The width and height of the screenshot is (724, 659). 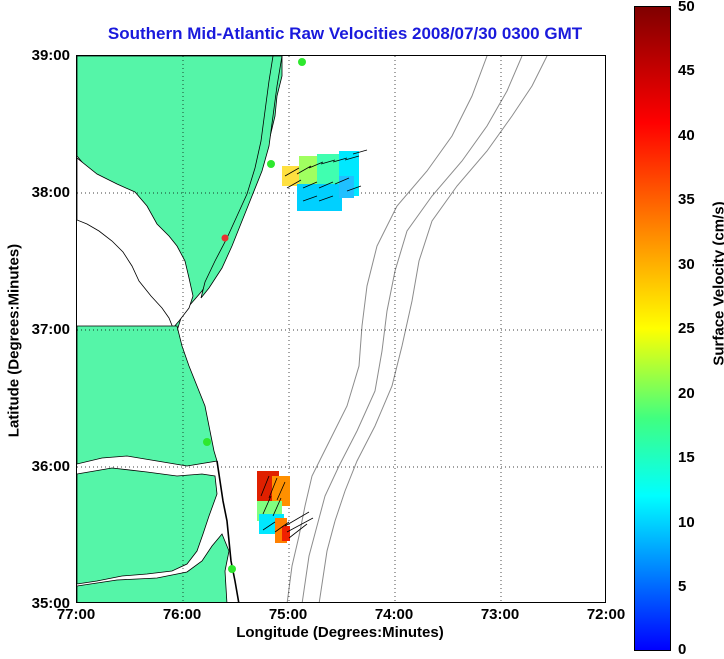 I want to click on colorbar-tick: 50, so click(x=686, y=7).